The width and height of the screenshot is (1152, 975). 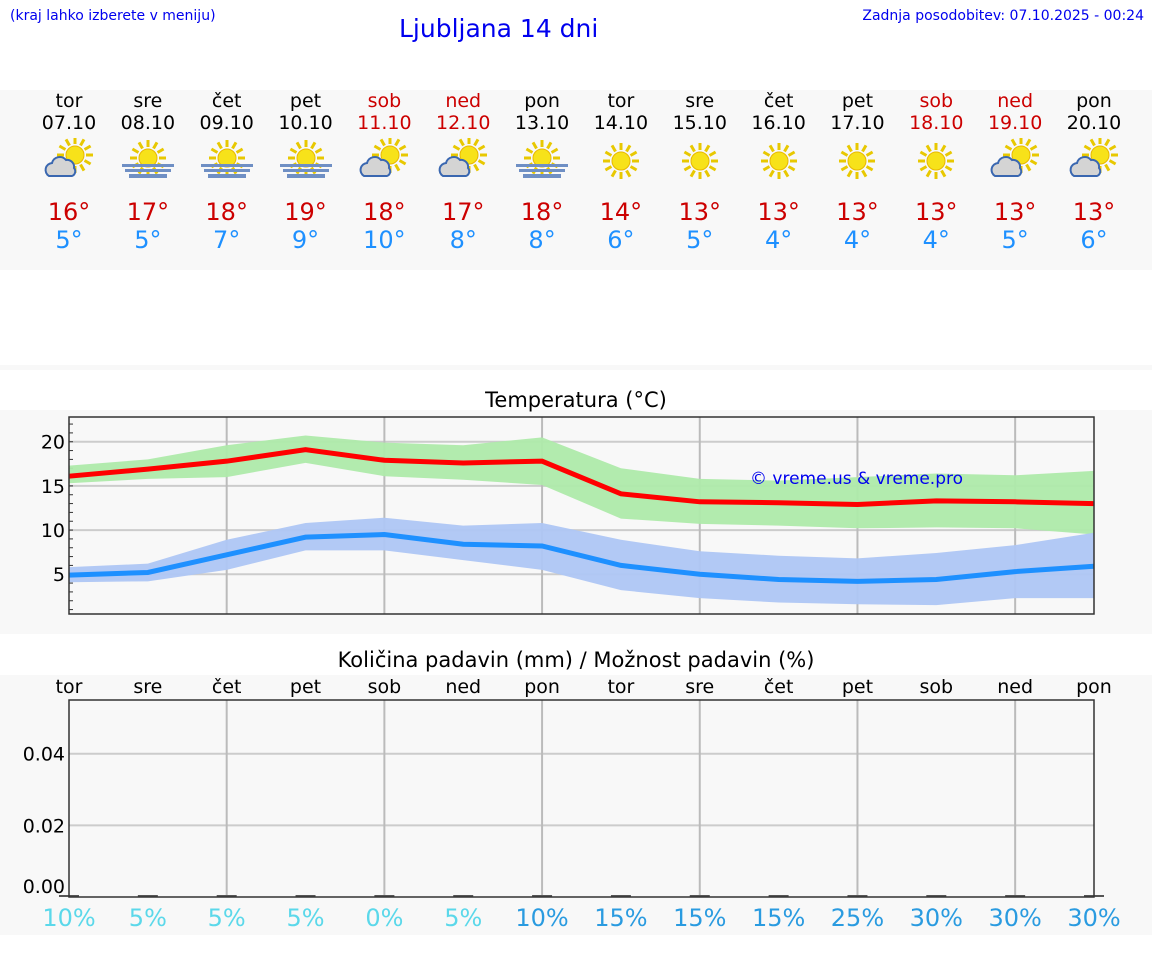 What do you see at coordinates (53, 531) in the screenshot?
I see `temp-ytick-label: 10` at bounding box center [53, 531].